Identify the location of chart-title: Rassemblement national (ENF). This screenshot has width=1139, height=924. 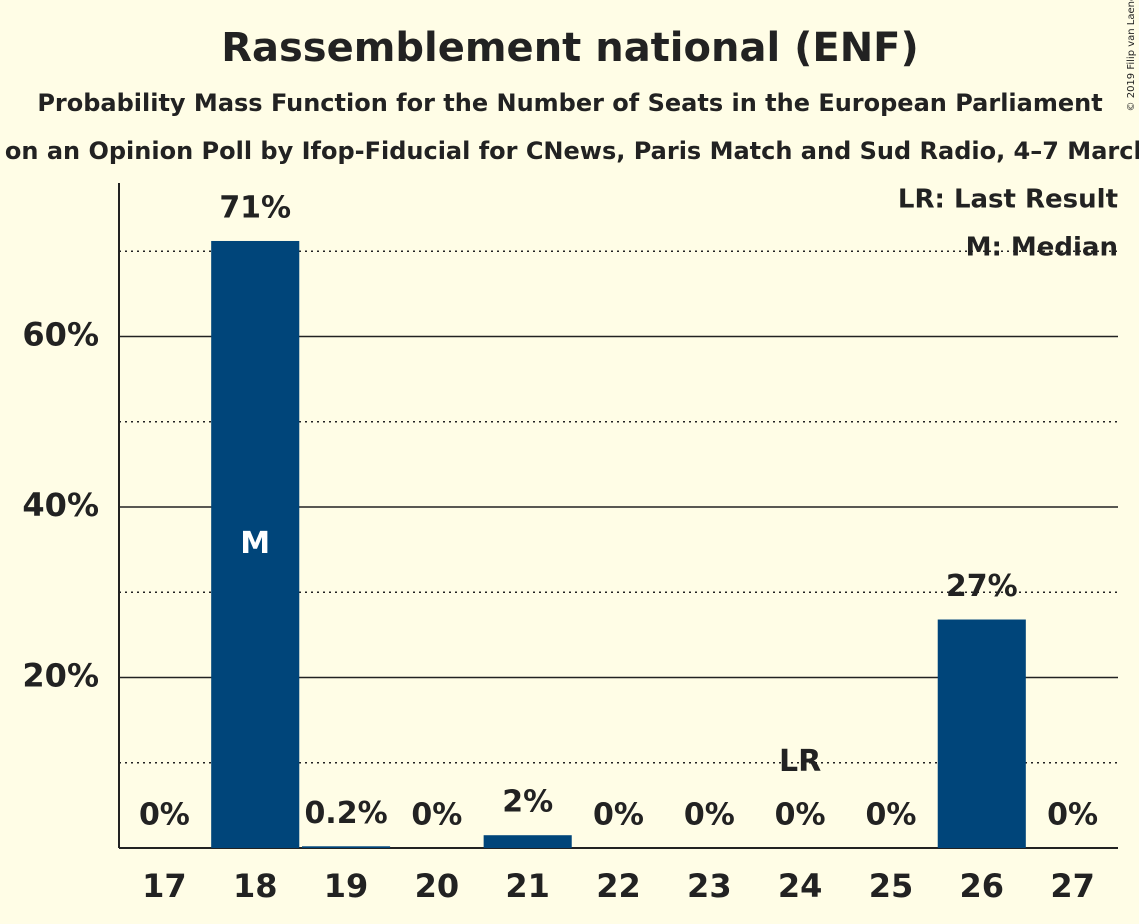
(570, 48).